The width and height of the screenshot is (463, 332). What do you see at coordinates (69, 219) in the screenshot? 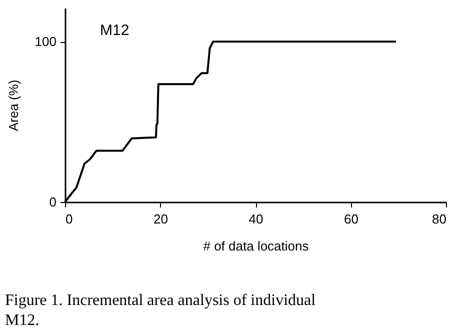
I see `x-tick-label: 0` at bounding box center [69, 219].